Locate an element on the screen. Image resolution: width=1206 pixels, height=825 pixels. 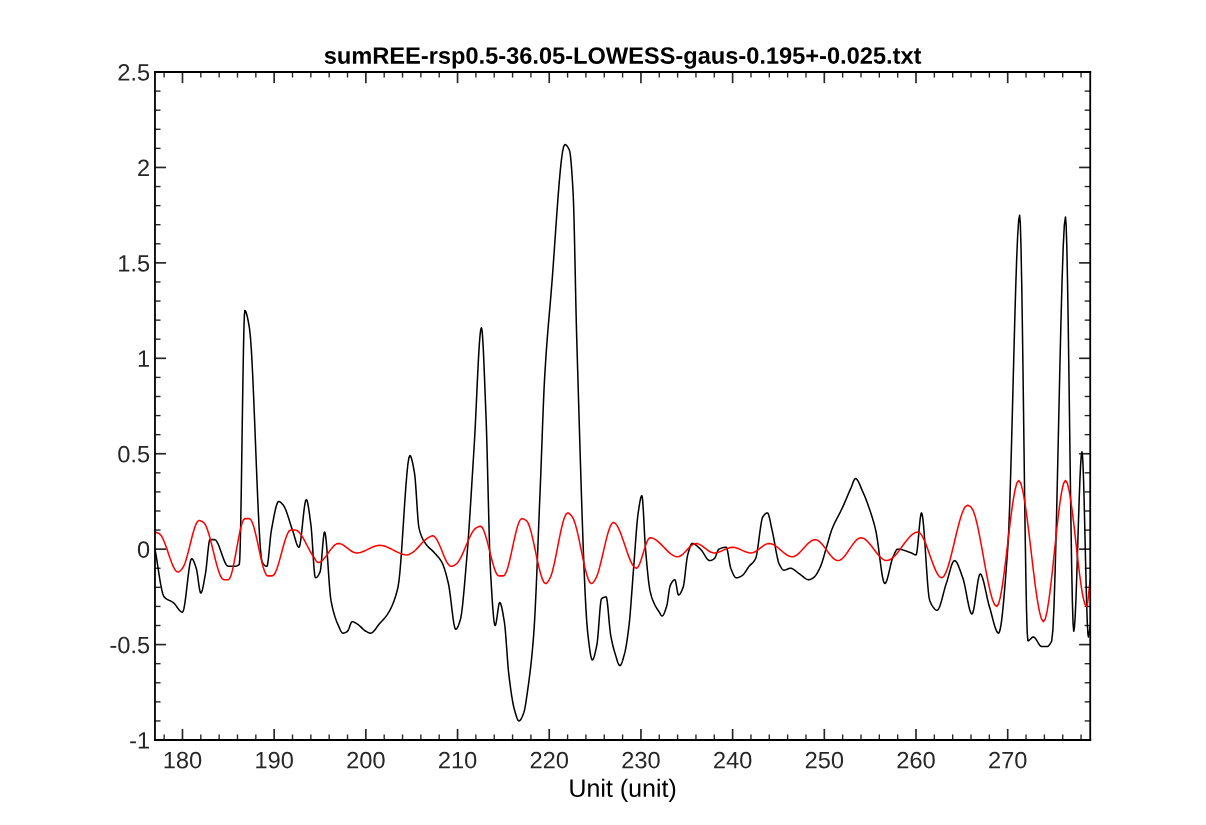
x-tick-label: 230 is located at coordinates (641, 760).